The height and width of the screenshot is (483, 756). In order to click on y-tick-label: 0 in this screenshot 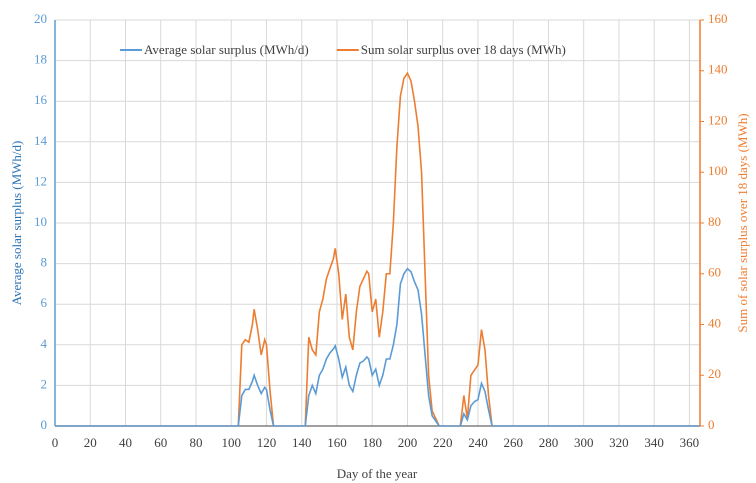, I will do `click(44, 424)`.